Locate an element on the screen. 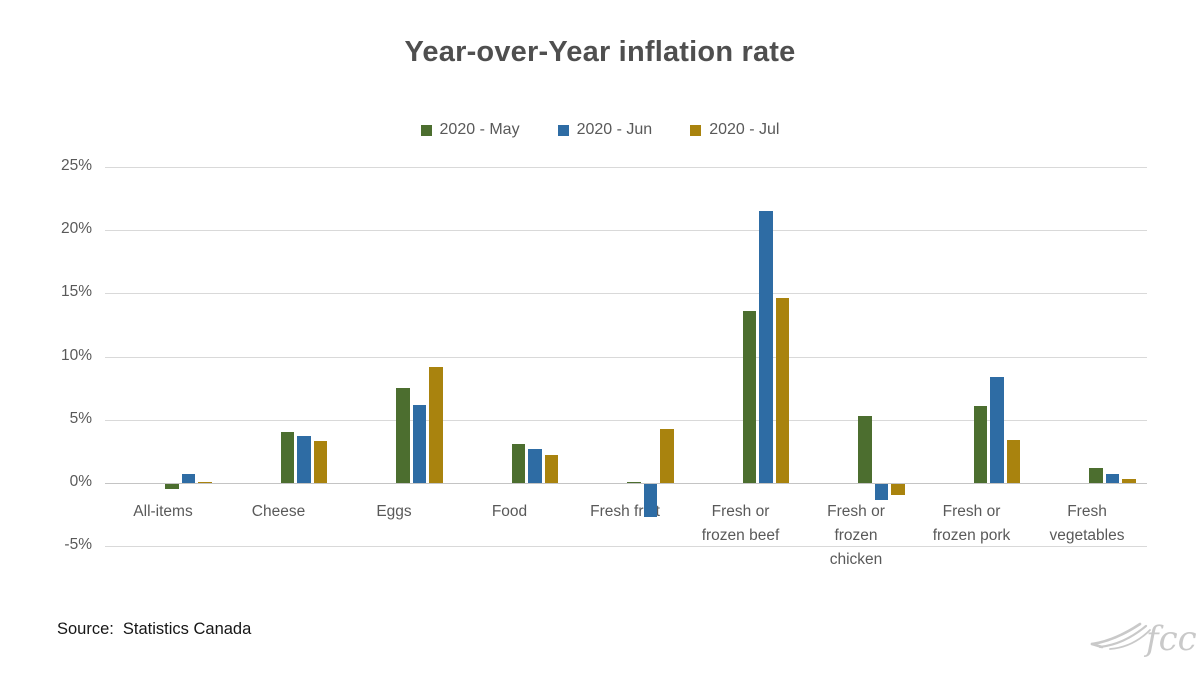  legend-item-3: 2020 - Jul is located at coordinates (734, 130).